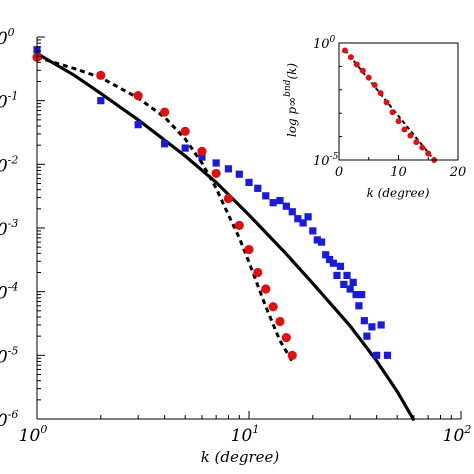 The height and width of the screenshot is (474, 474). What do you see at coordinates (398, 172) in the screenshot?
I see `inset-x-tick-label: 10` at bounding box center [398, 172].